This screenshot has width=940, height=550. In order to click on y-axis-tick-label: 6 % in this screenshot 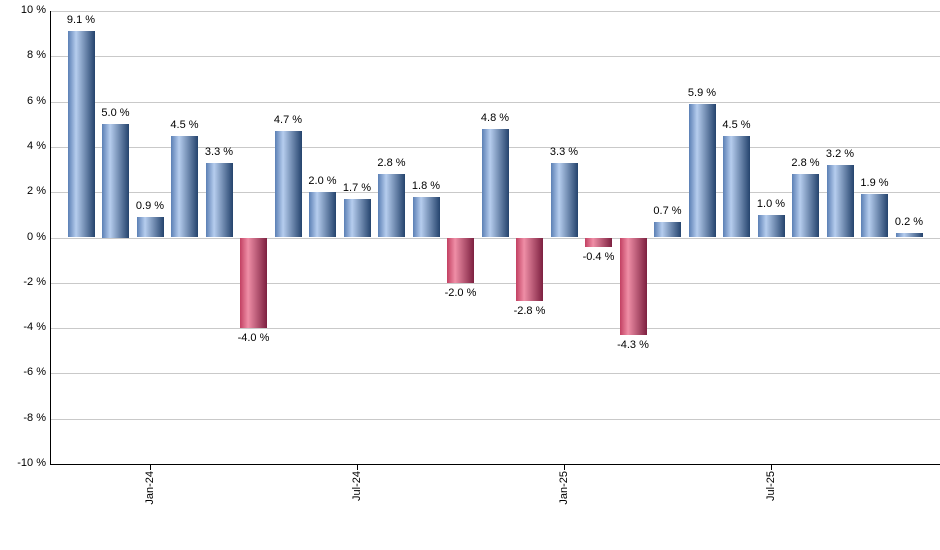, I will do `click(36, 100)`.